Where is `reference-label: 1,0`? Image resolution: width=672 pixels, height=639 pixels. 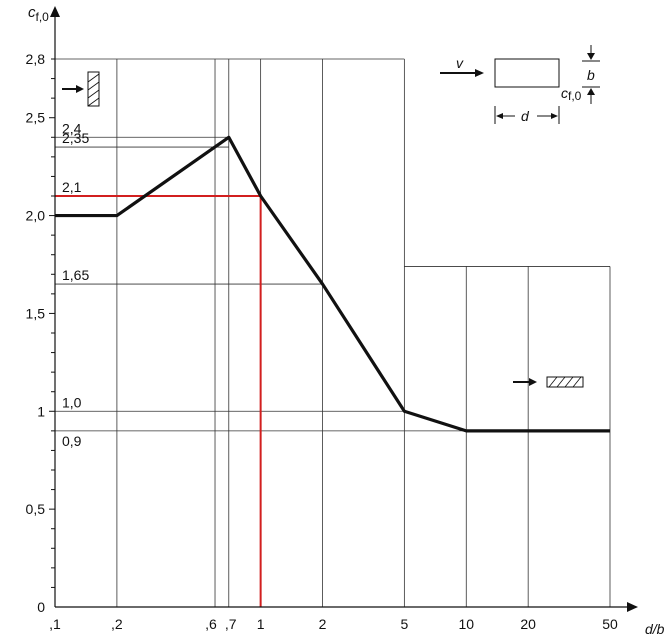
reference-label: 1,0 is located at coordinates (72, 402).